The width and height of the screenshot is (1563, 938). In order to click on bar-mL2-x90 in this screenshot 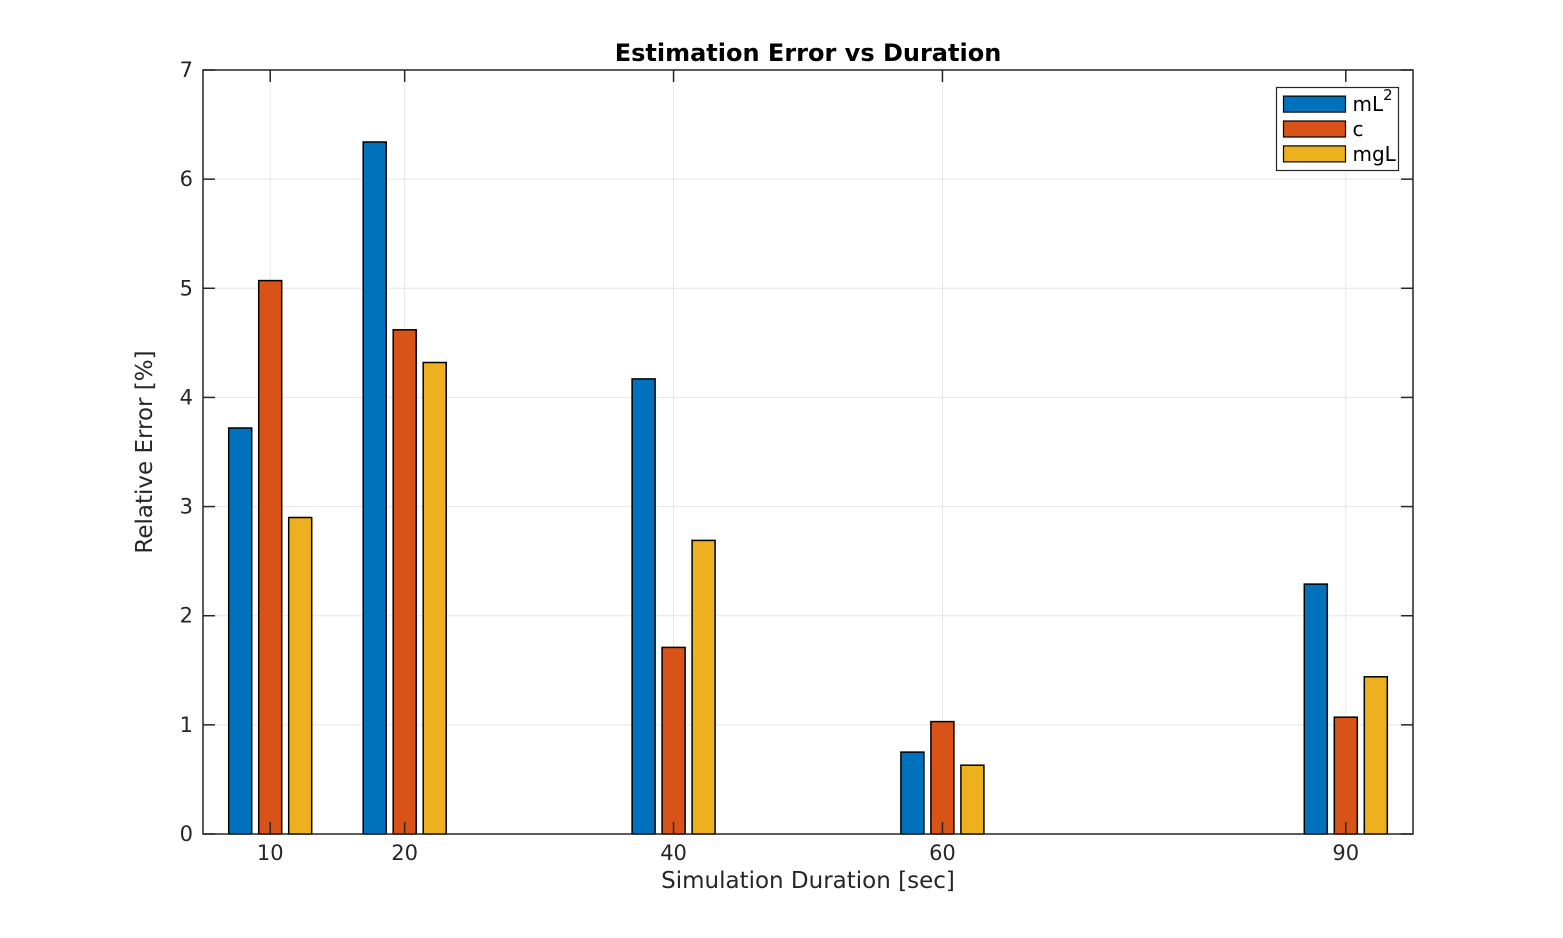, I will do `click(1316, 709)`.